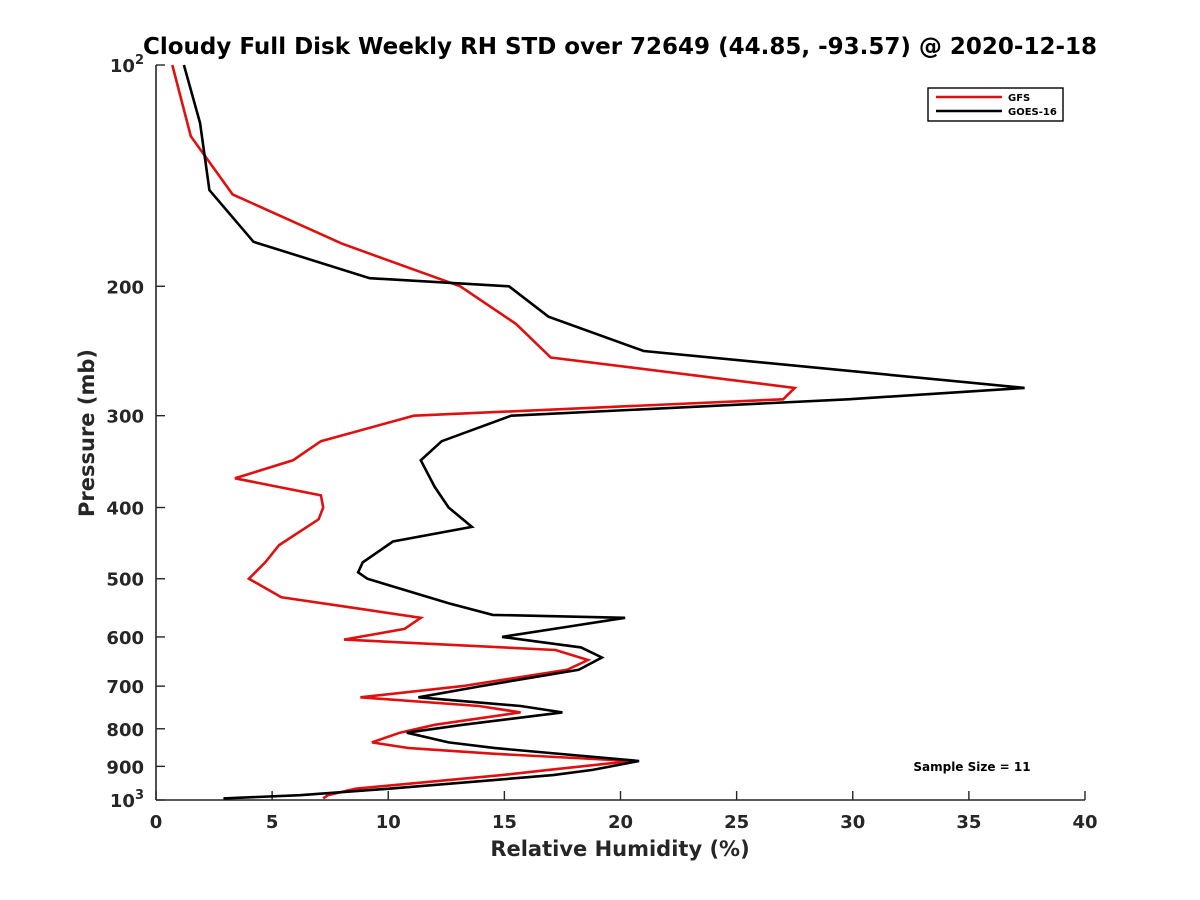 Image resolution: width=1200 pixels, height=900 pixels. I want to click on x-axis-label: Relative Humidity (%), so click(619, 849).